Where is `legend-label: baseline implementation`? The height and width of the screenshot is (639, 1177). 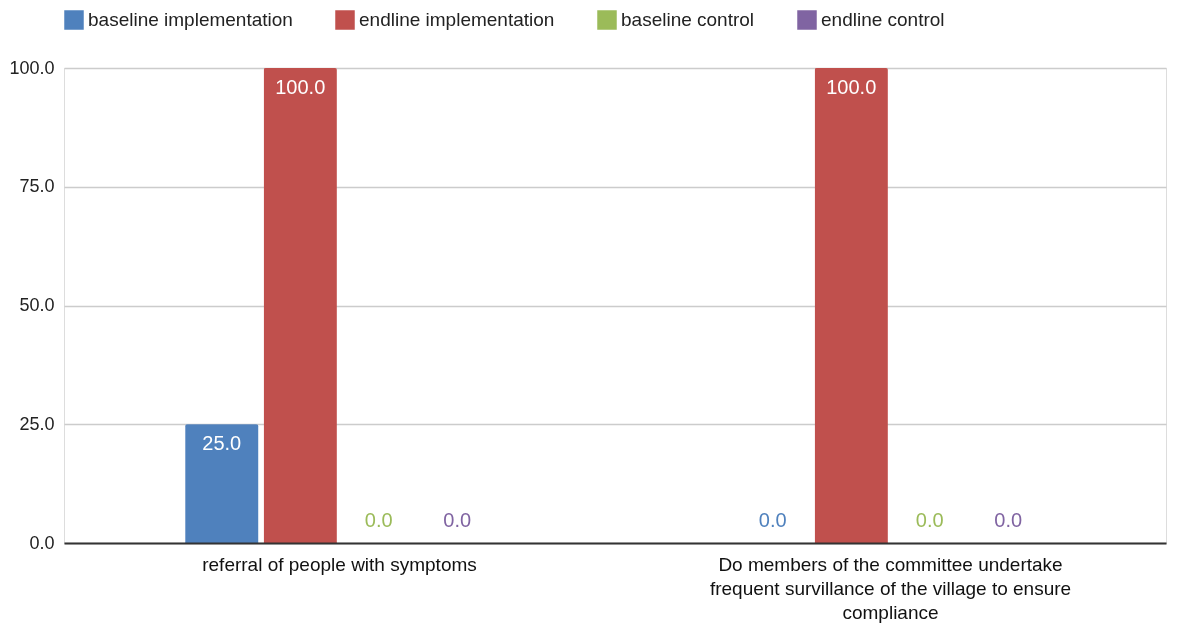 legend-label: baseline implementation is located at coordinates (190, 19).